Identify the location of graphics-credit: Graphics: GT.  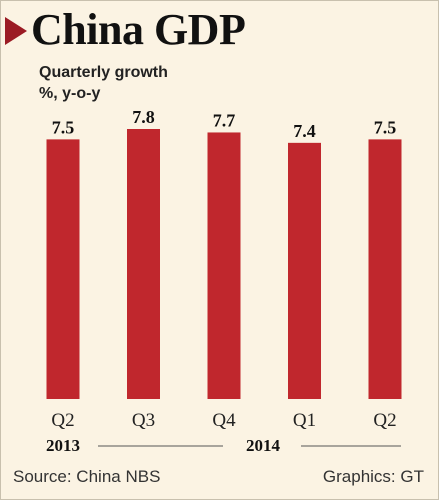
(373, 476).